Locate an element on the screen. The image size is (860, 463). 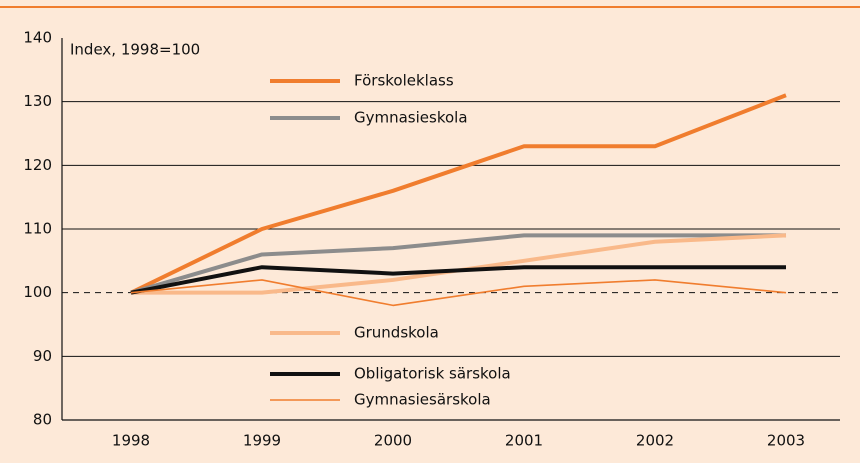
x-tick-label: 1999 is located at coordinates (262, 441).